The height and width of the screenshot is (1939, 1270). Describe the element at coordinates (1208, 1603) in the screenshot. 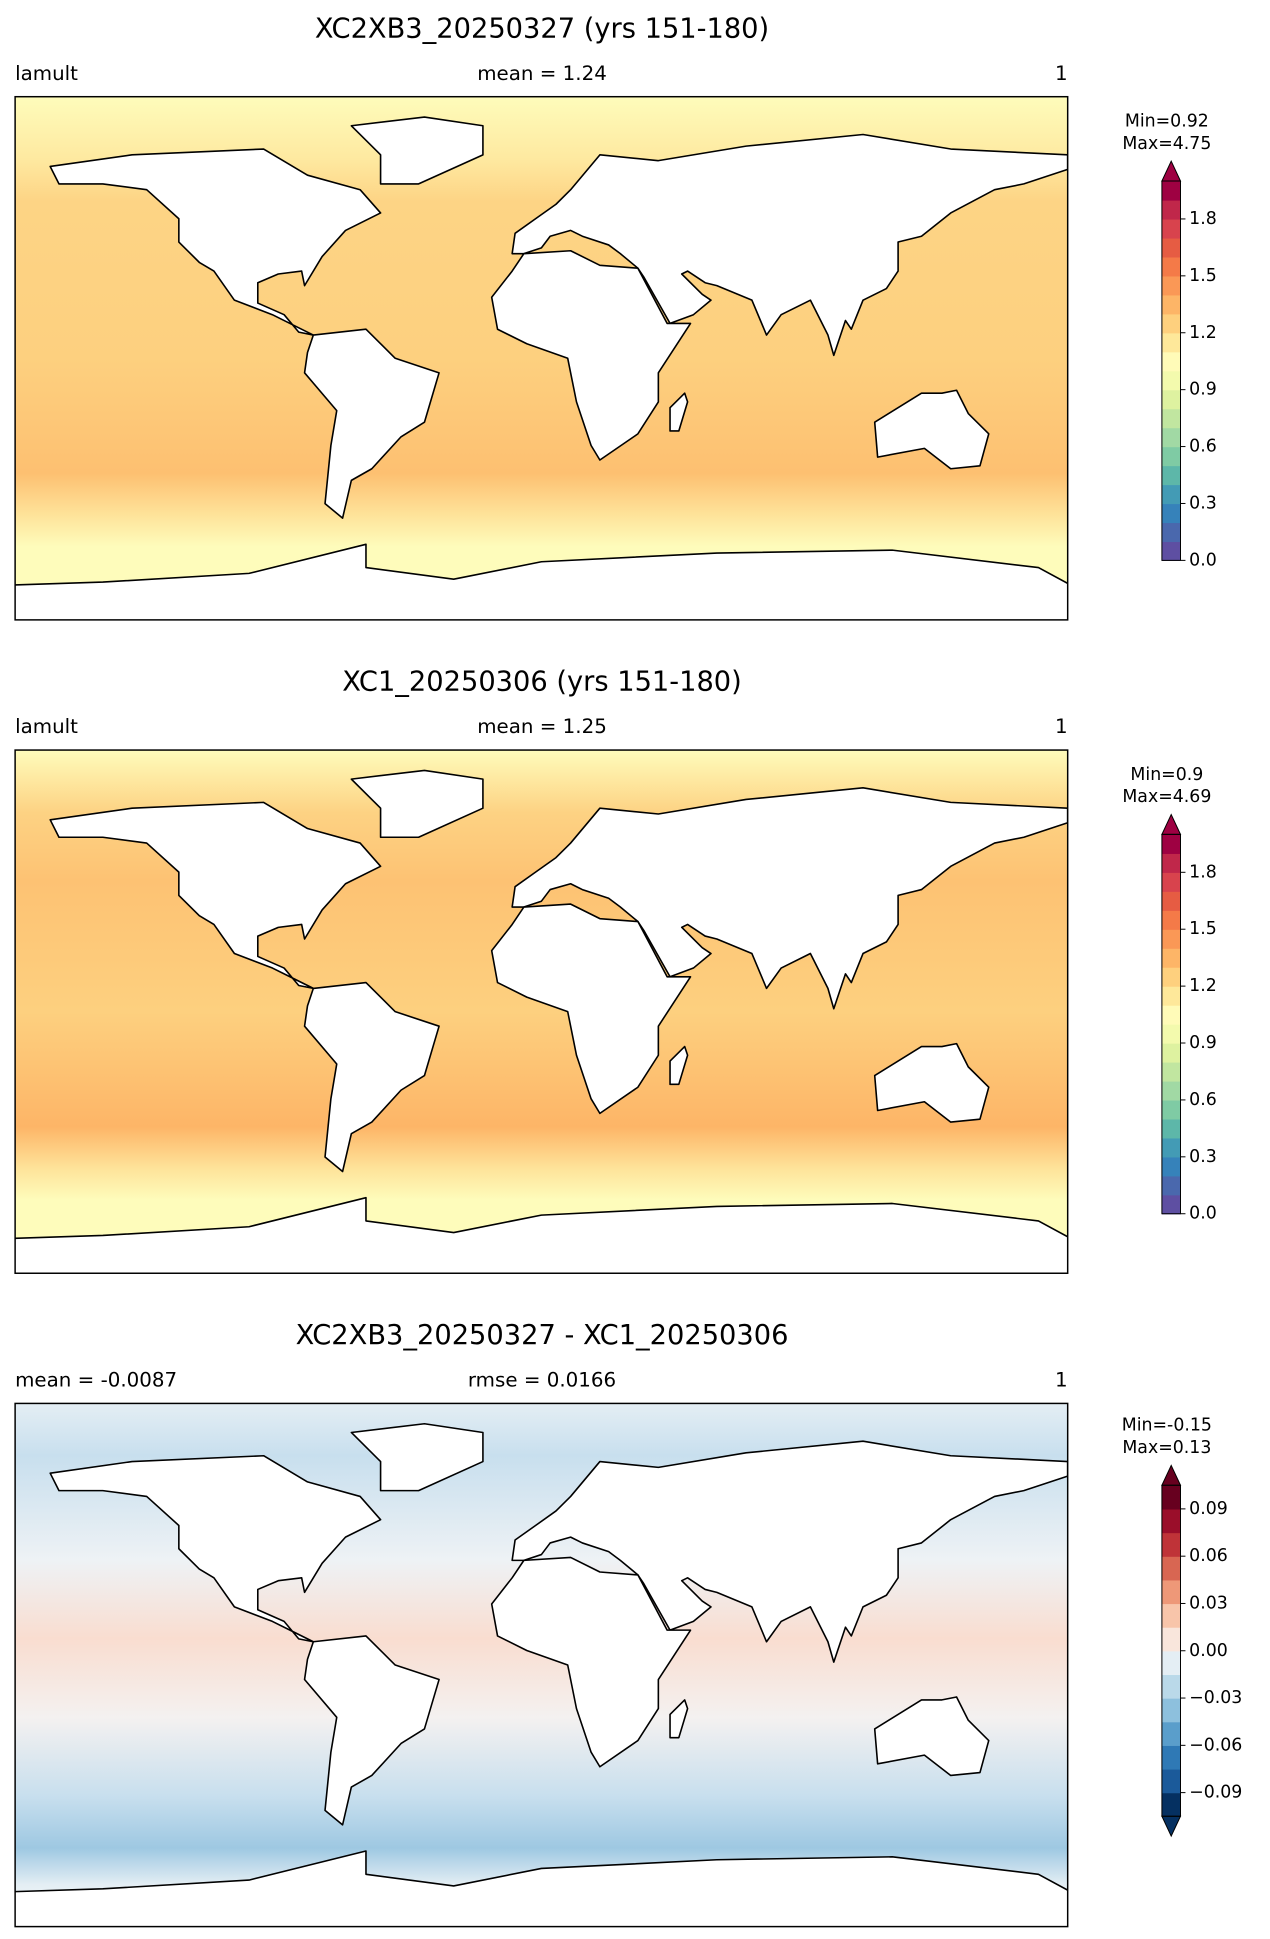

I see `colorbar-tick-label: 0.03` at that location.